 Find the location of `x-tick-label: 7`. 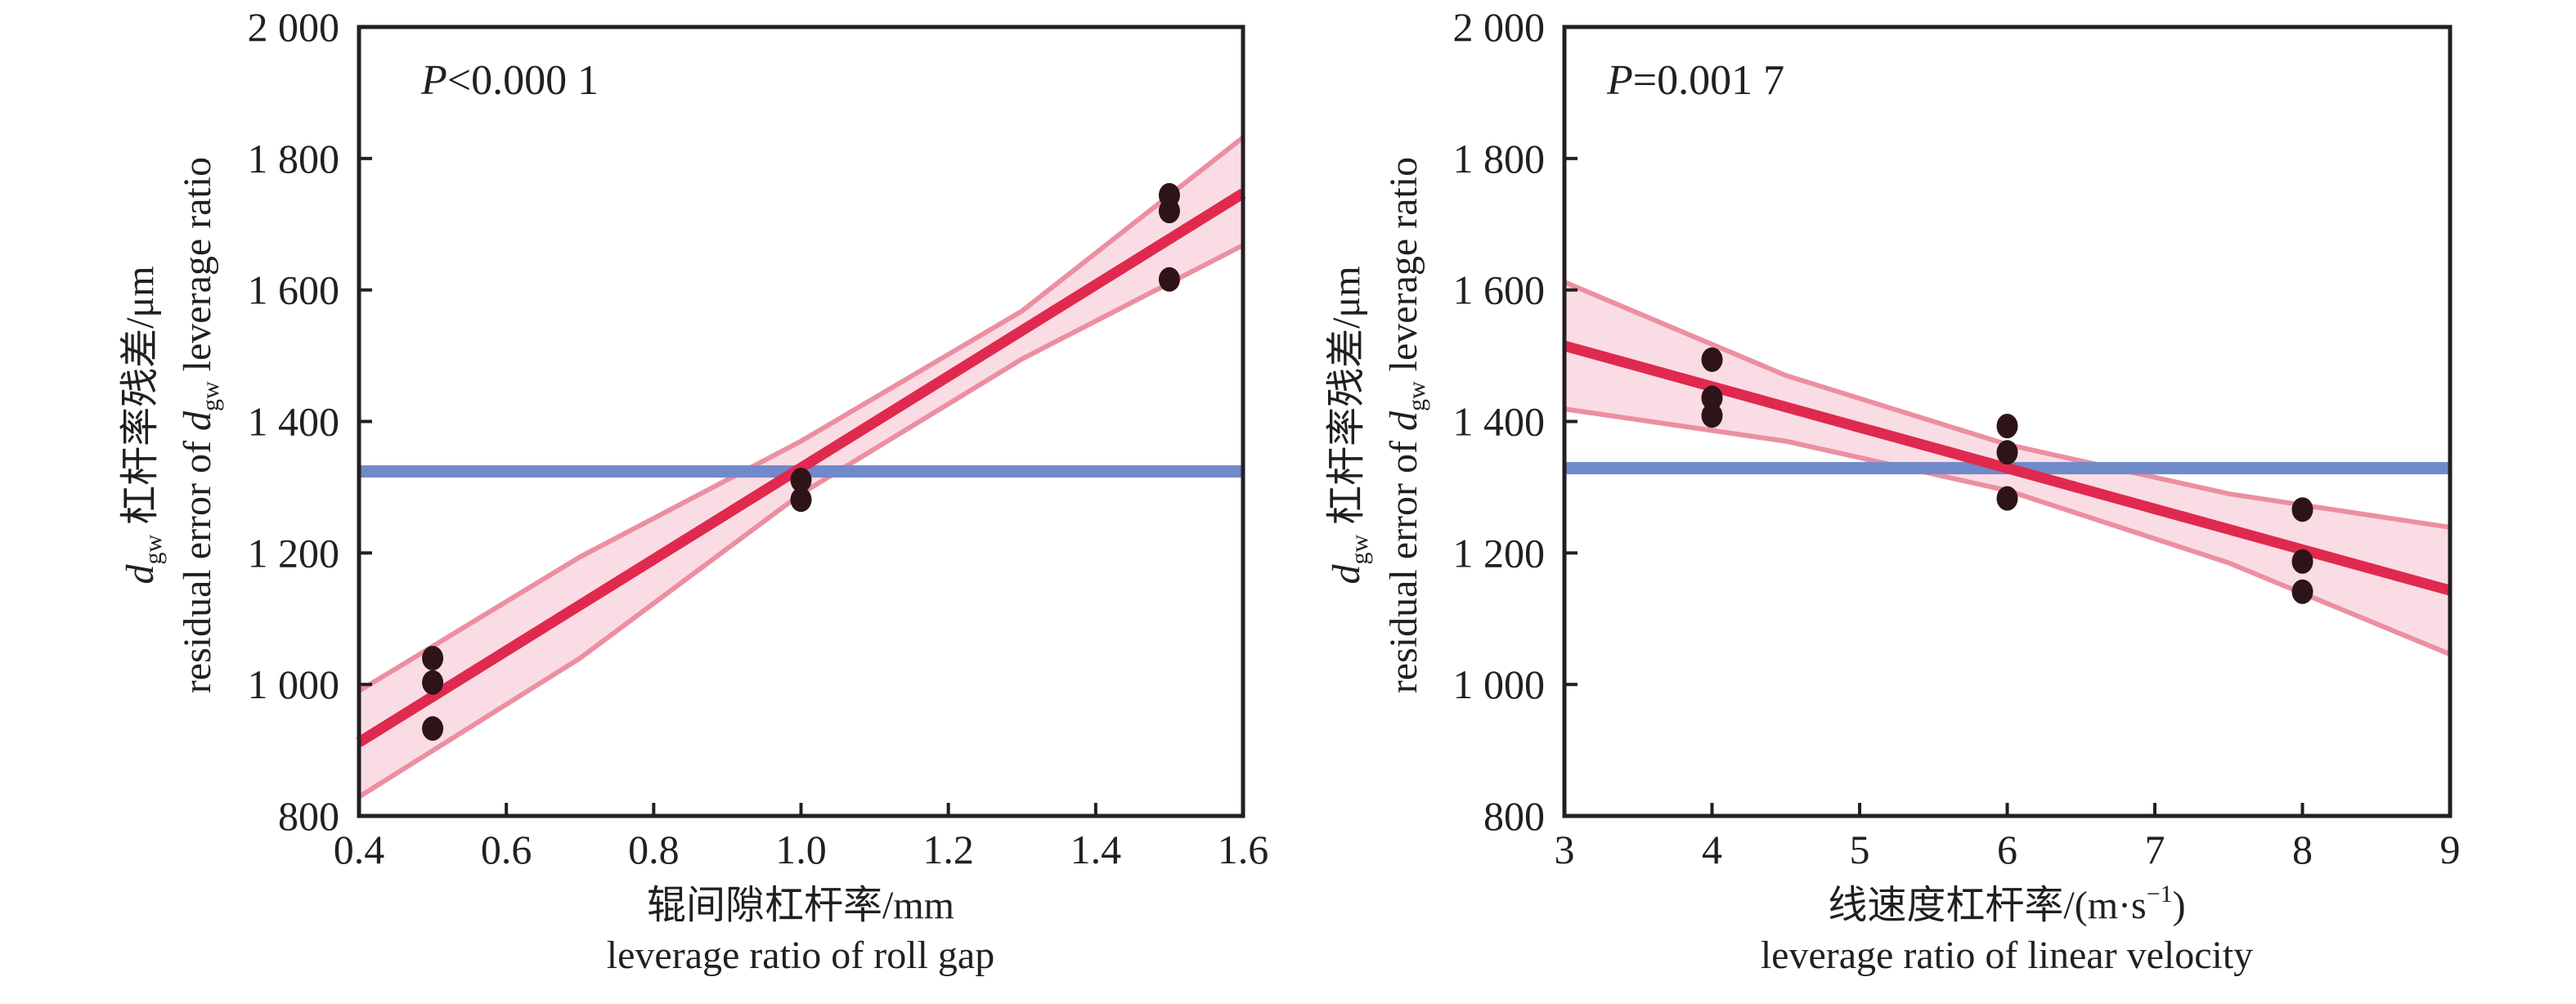

x-tick-label: 7 is located at coordinates (2155, 850).